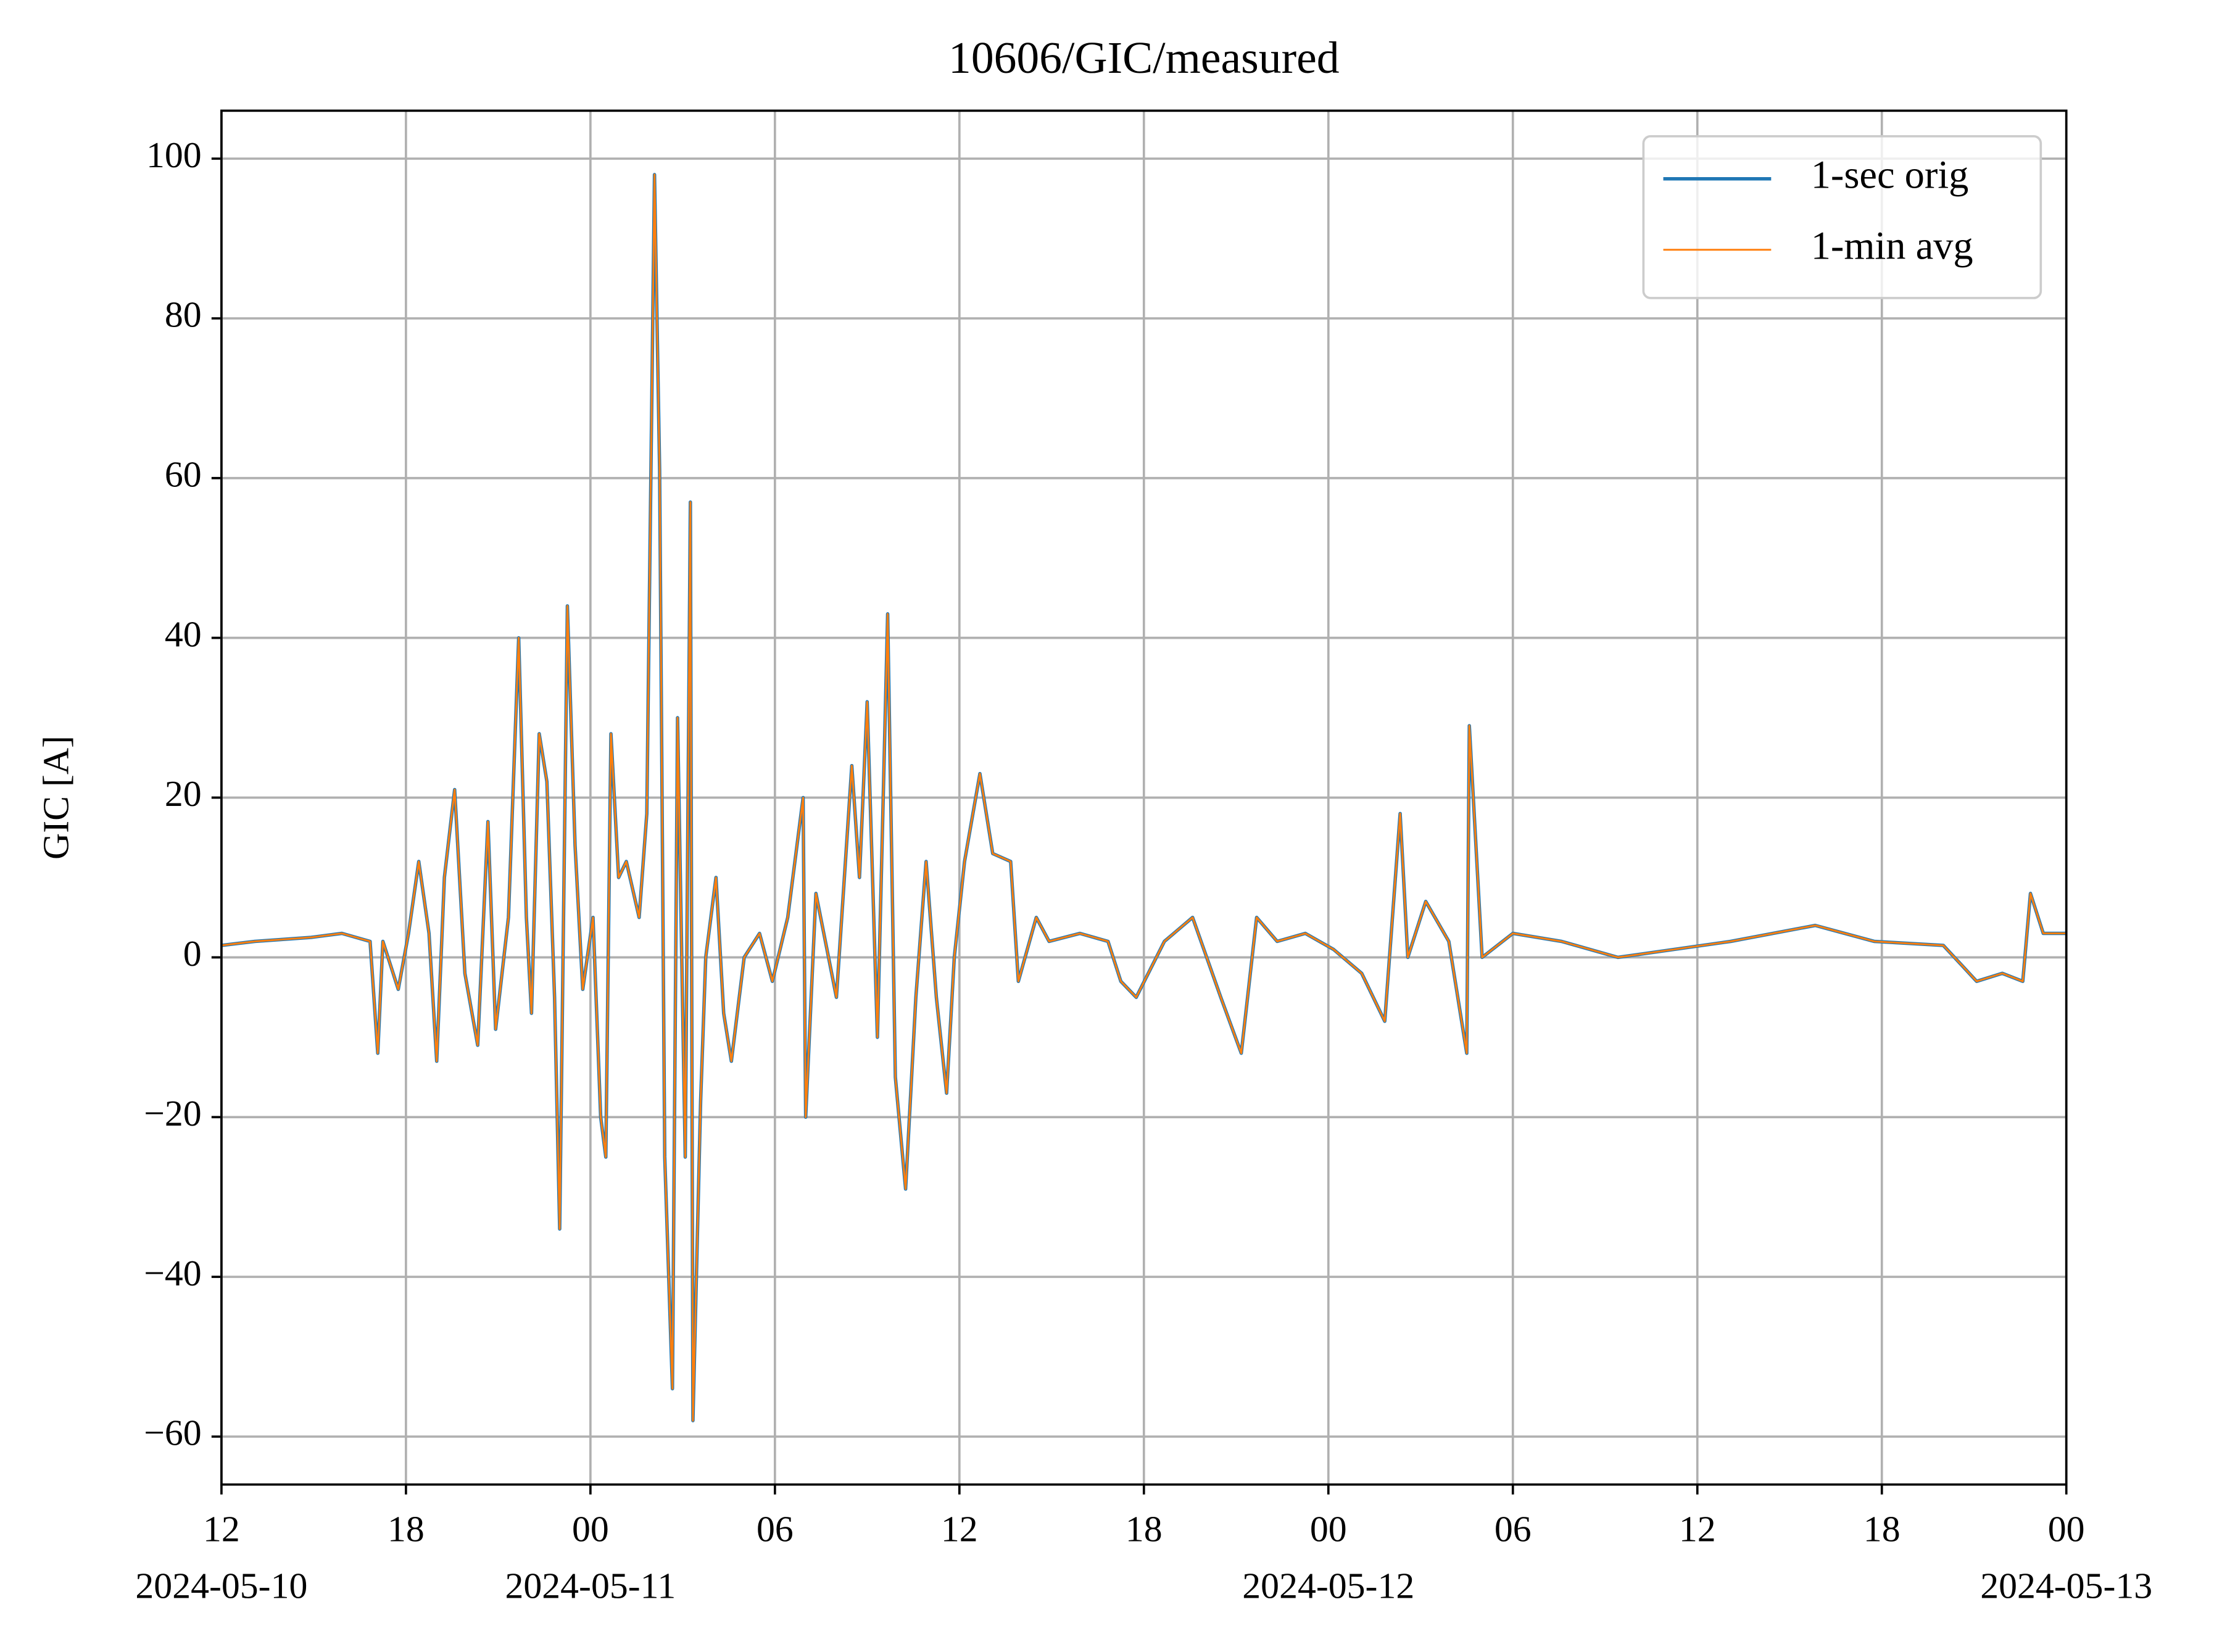  What do you see at coordinates (1328, 1586) in the screenshot?
I see `x-tick-label: 2024-05-12` at bounding box center [1328, 1586].